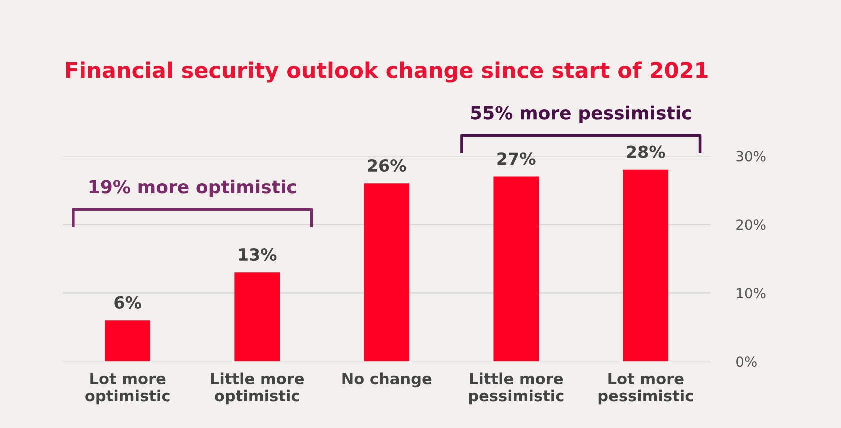 This screenshot has width=841, height=428. I want to click on data-label: 13%, so click(258, 255).